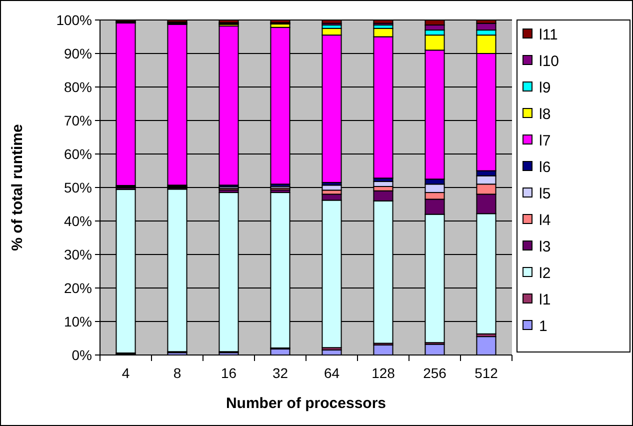  I want to click on y-axis-title: % of total runtime, so click(17, 187).